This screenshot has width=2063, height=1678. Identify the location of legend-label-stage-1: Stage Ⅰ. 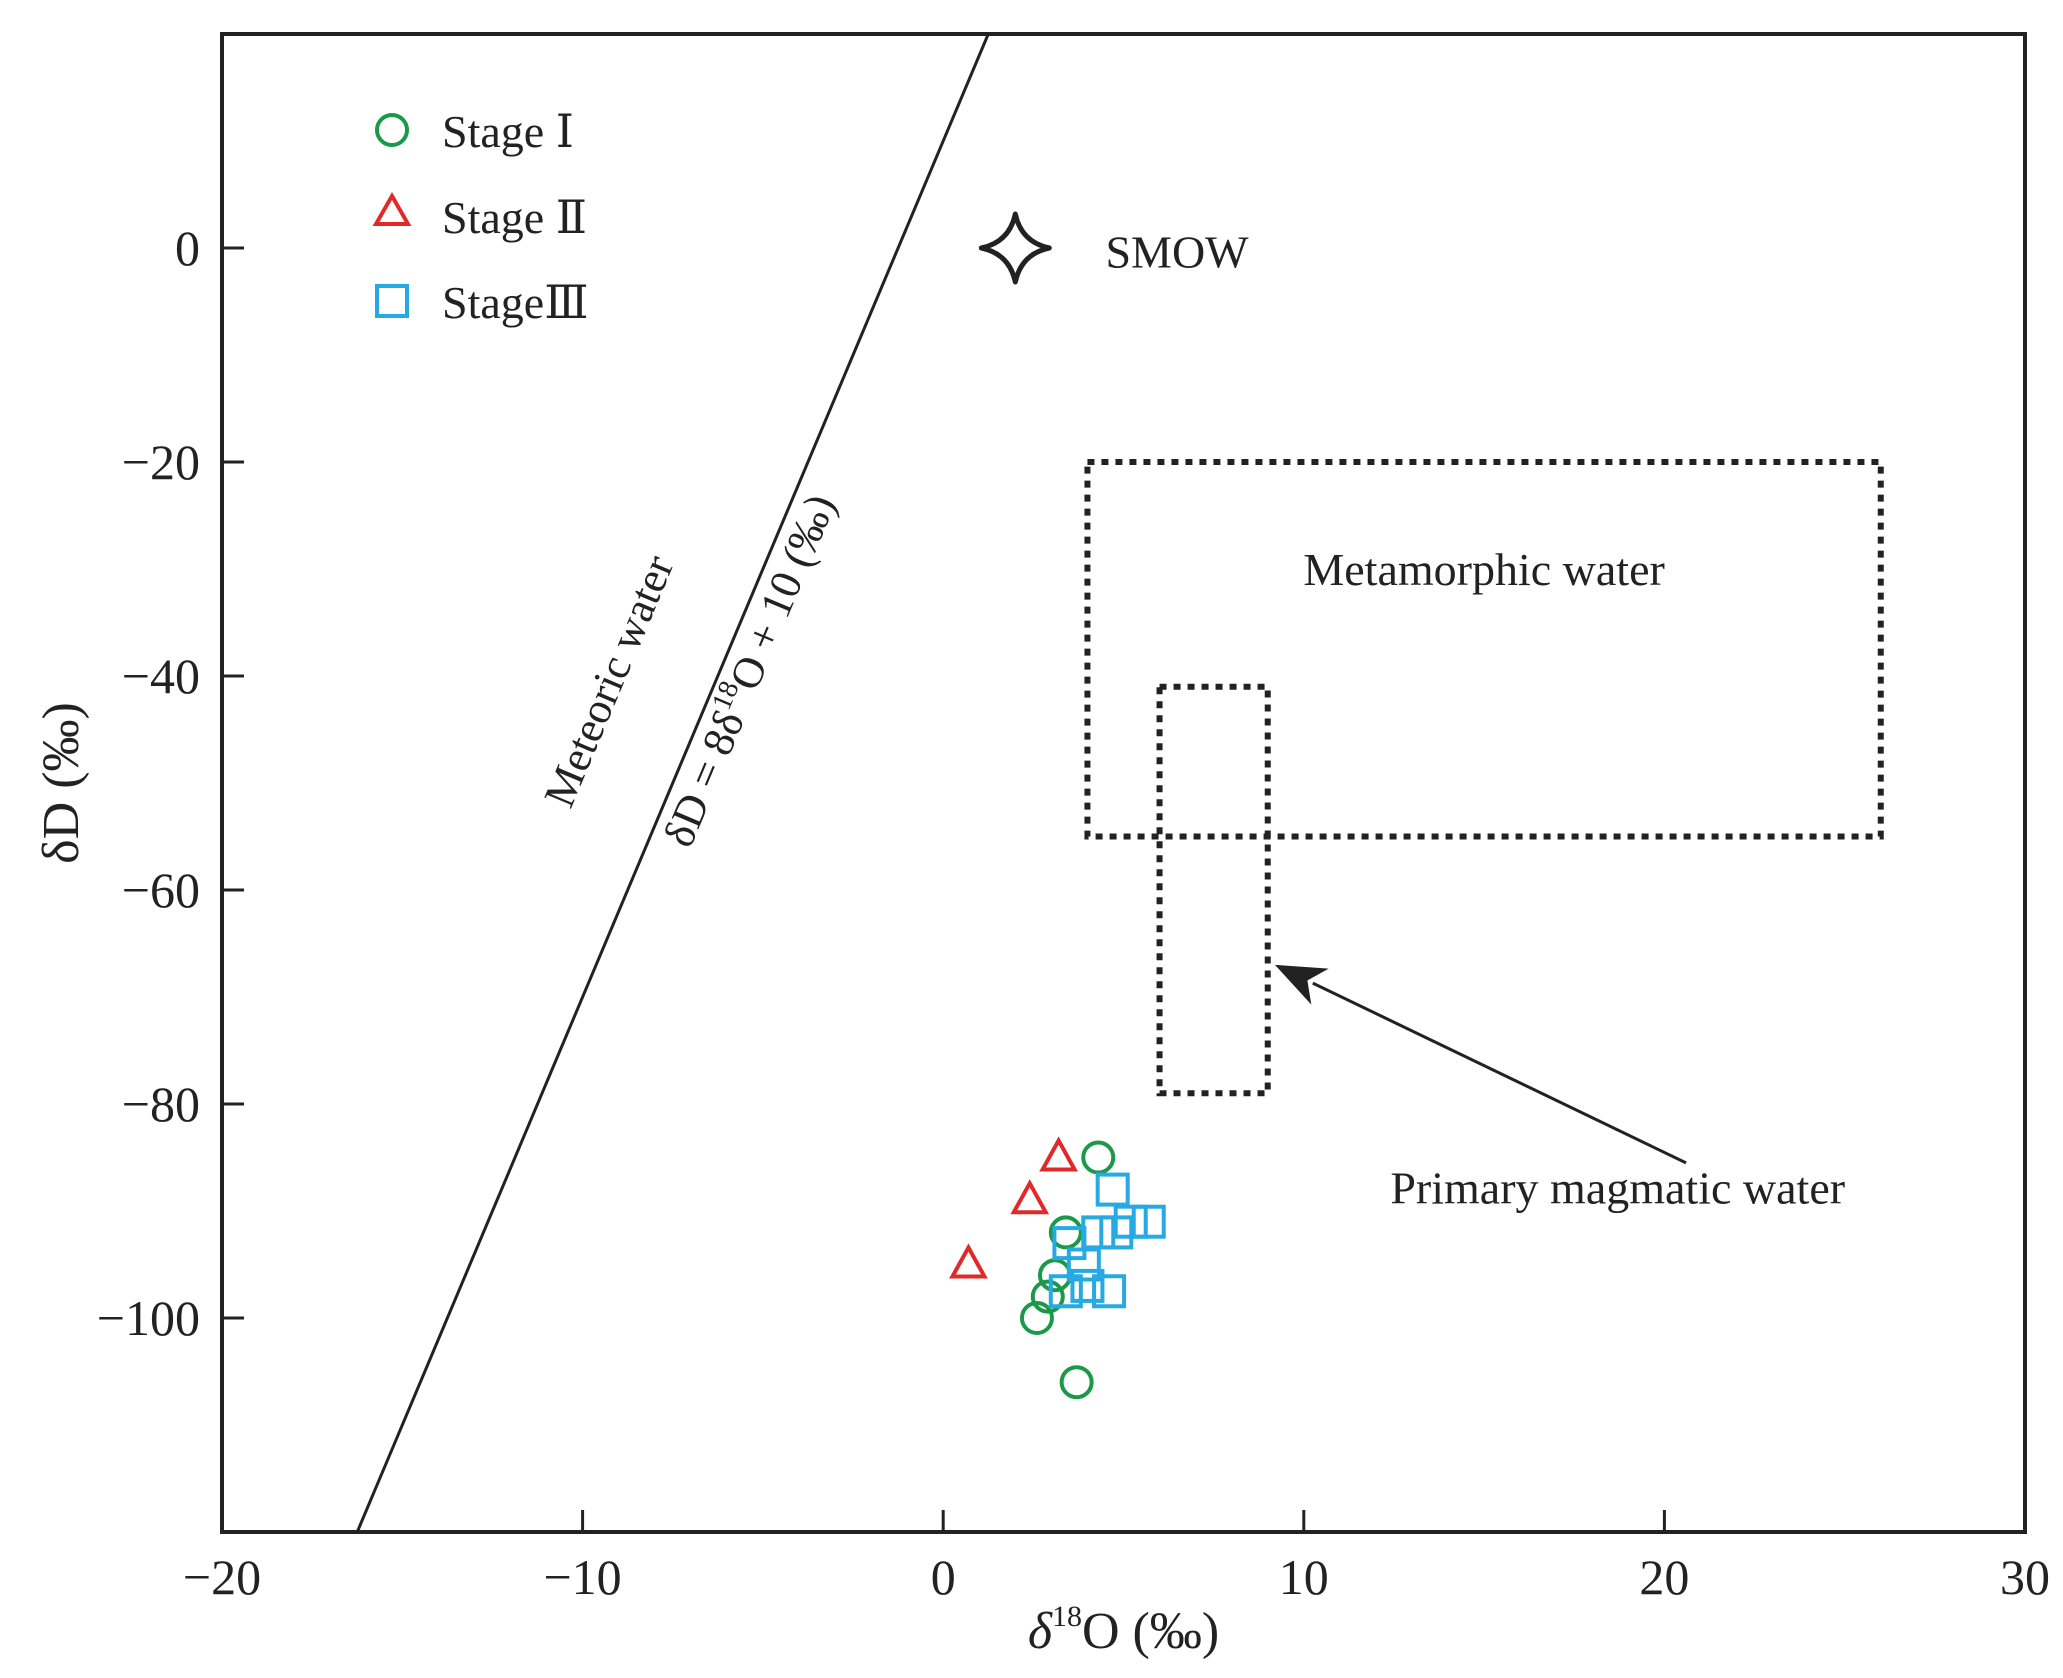
(508, 131).